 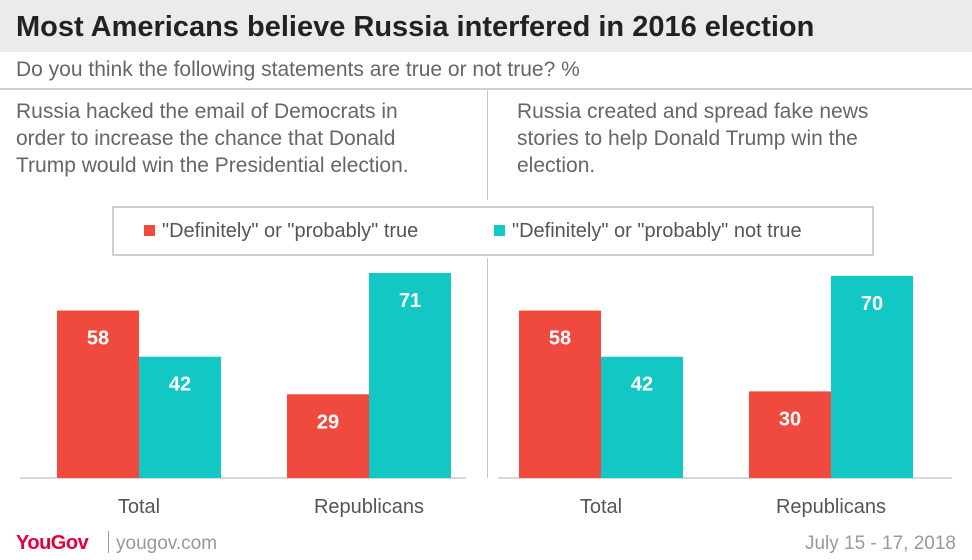 I want to click on footer-date: July 15 - 17, 2018, so click(x=880, y=543).